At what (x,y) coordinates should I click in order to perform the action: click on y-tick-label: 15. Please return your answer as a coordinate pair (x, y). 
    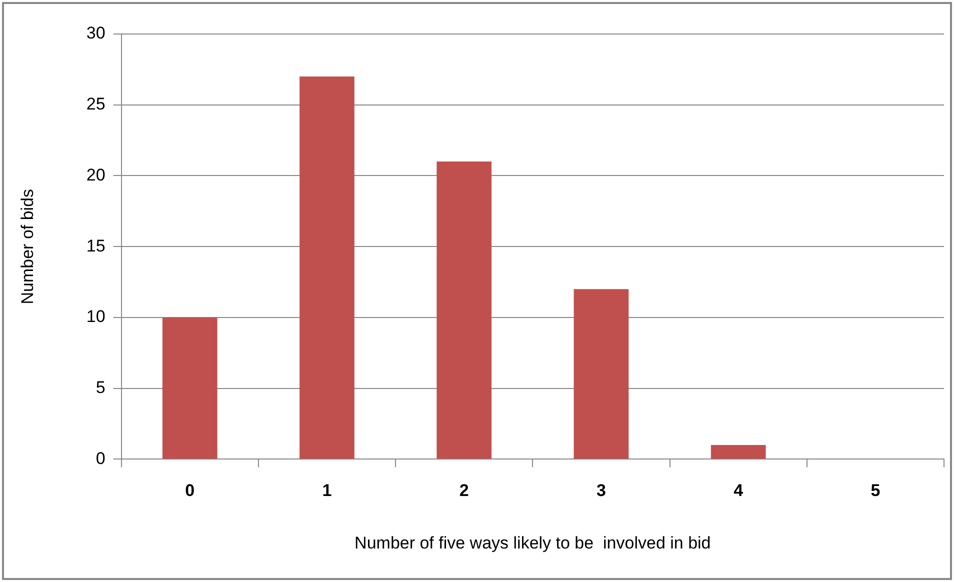
    Looking at the image, I should click on (96, 246).